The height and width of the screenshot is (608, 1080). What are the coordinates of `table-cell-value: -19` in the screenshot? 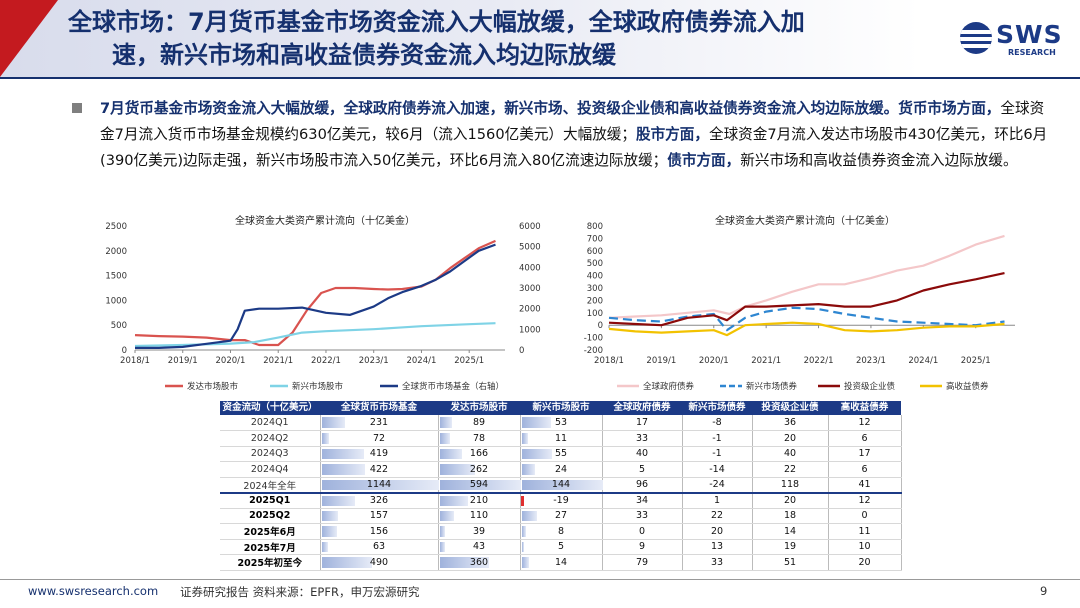 It's located at (561, 500).